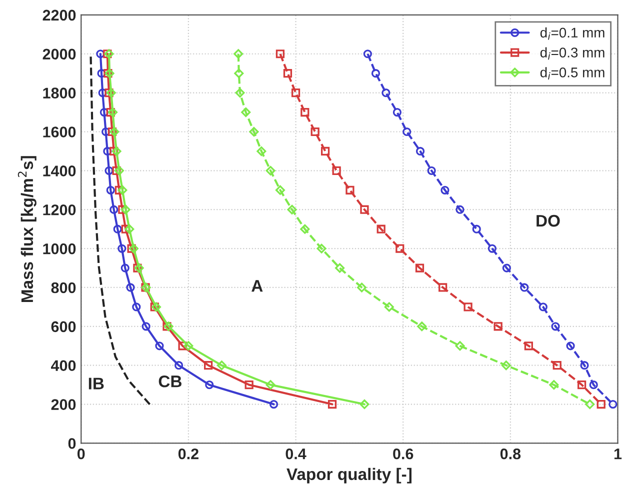  I want to click on y-tick-label: 400, so click(63, 366).